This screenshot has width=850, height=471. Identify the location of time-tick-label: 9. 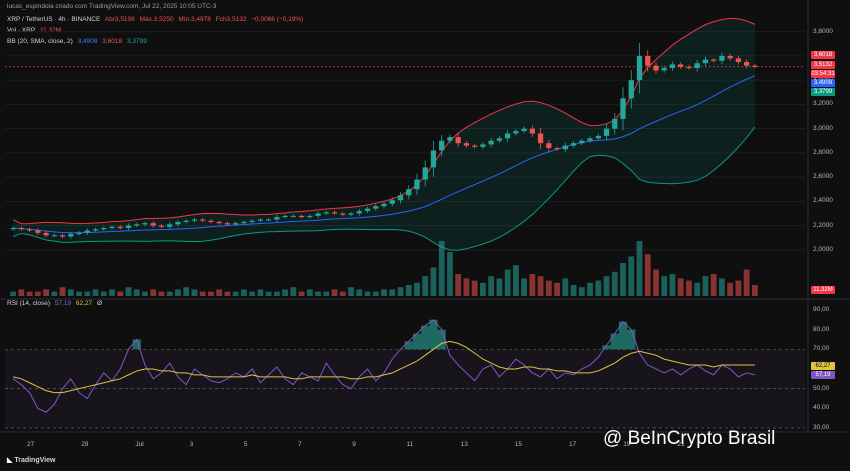
(354, 444).